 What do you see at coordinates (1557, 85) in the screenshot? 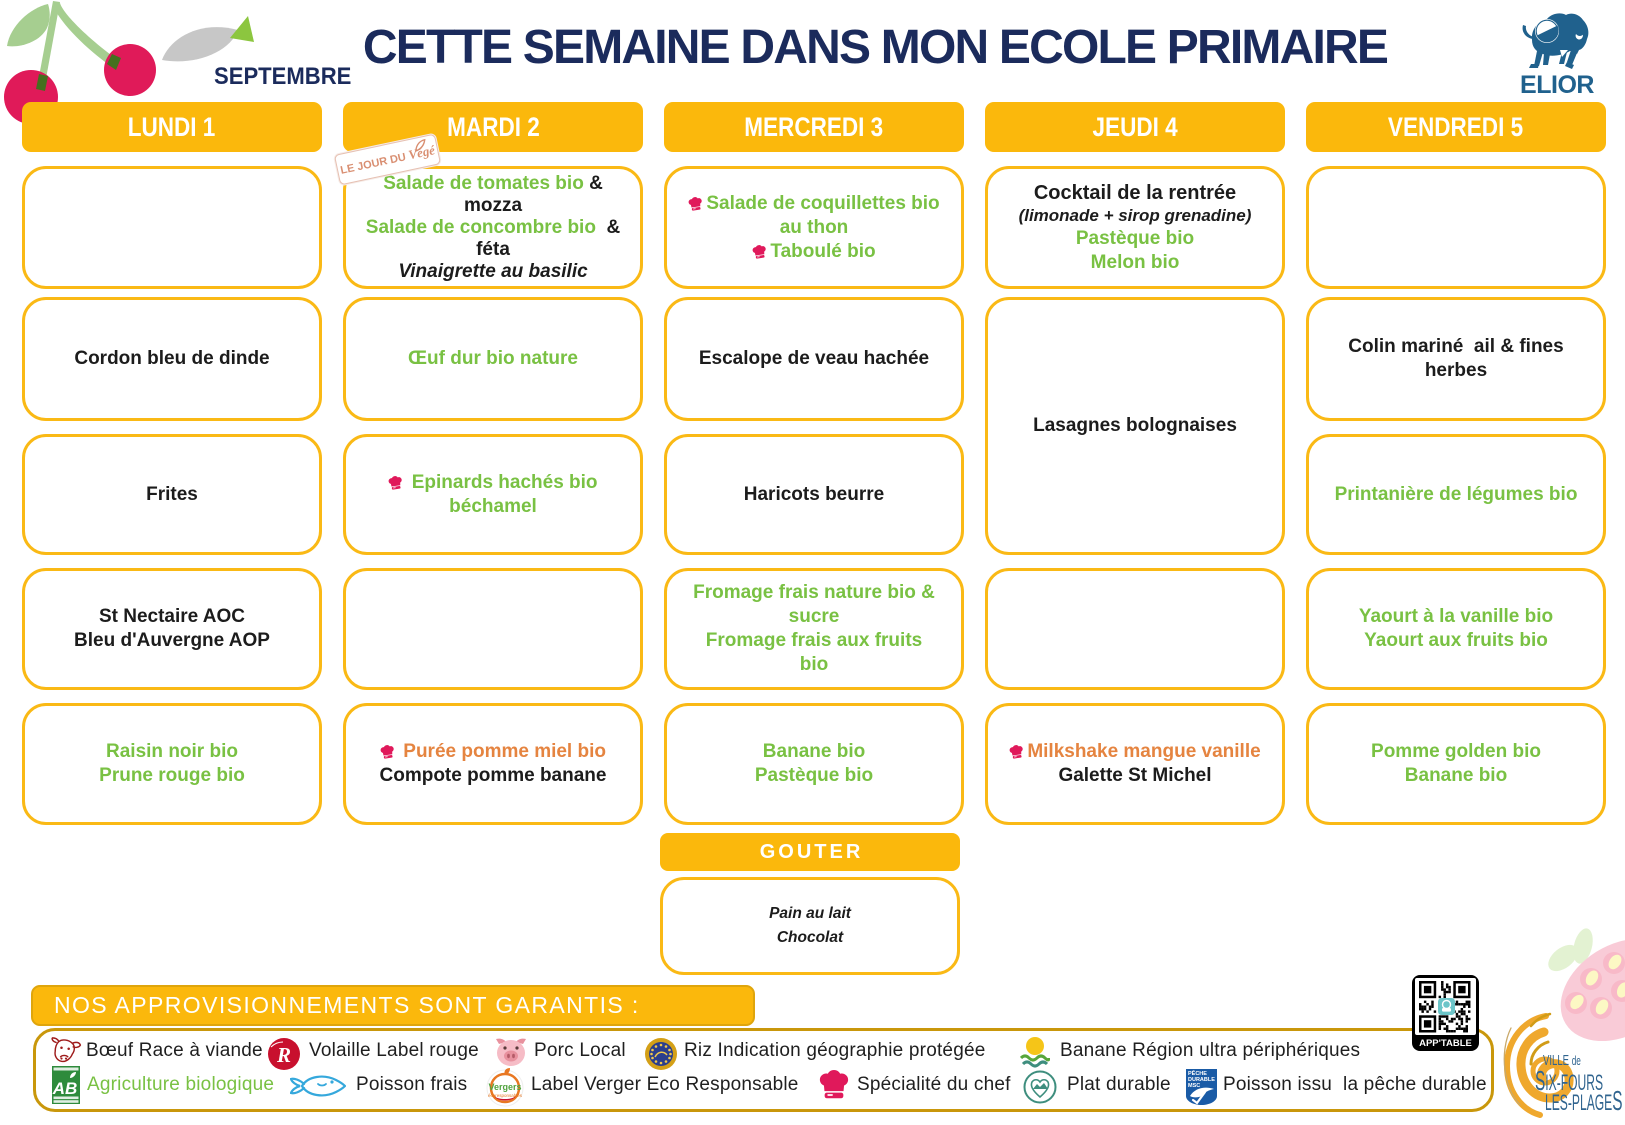
I see `svg-text: ELIOR` at bounding box center [1557, 85].